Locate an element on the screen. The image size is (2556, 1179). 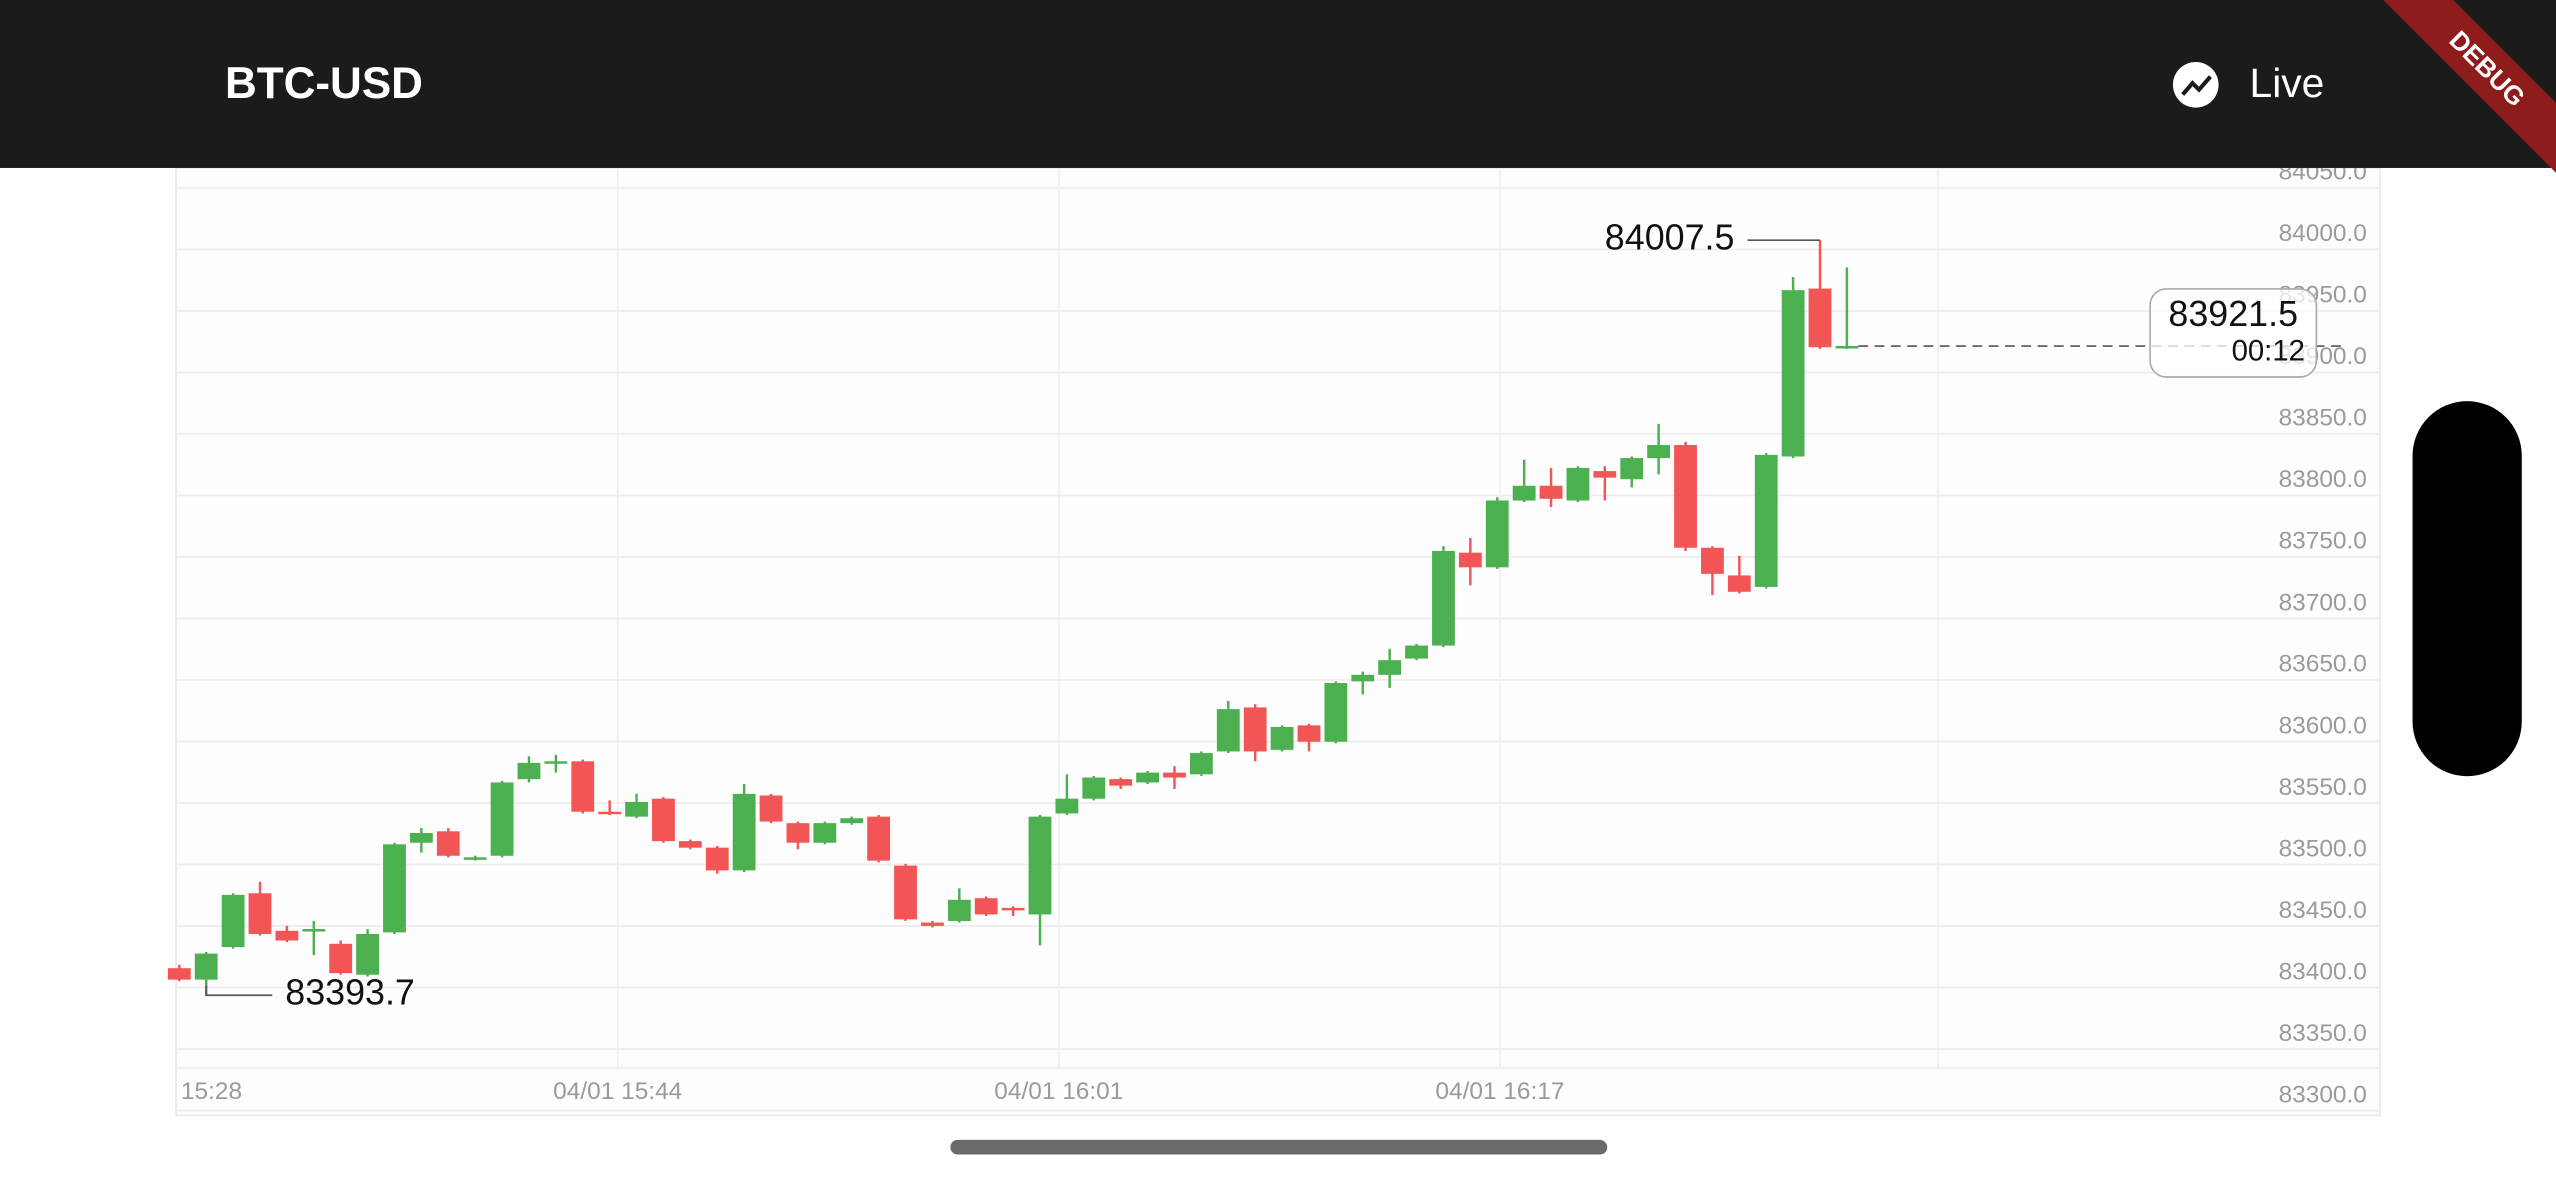
min-leader is located at coordinates (239, 991).